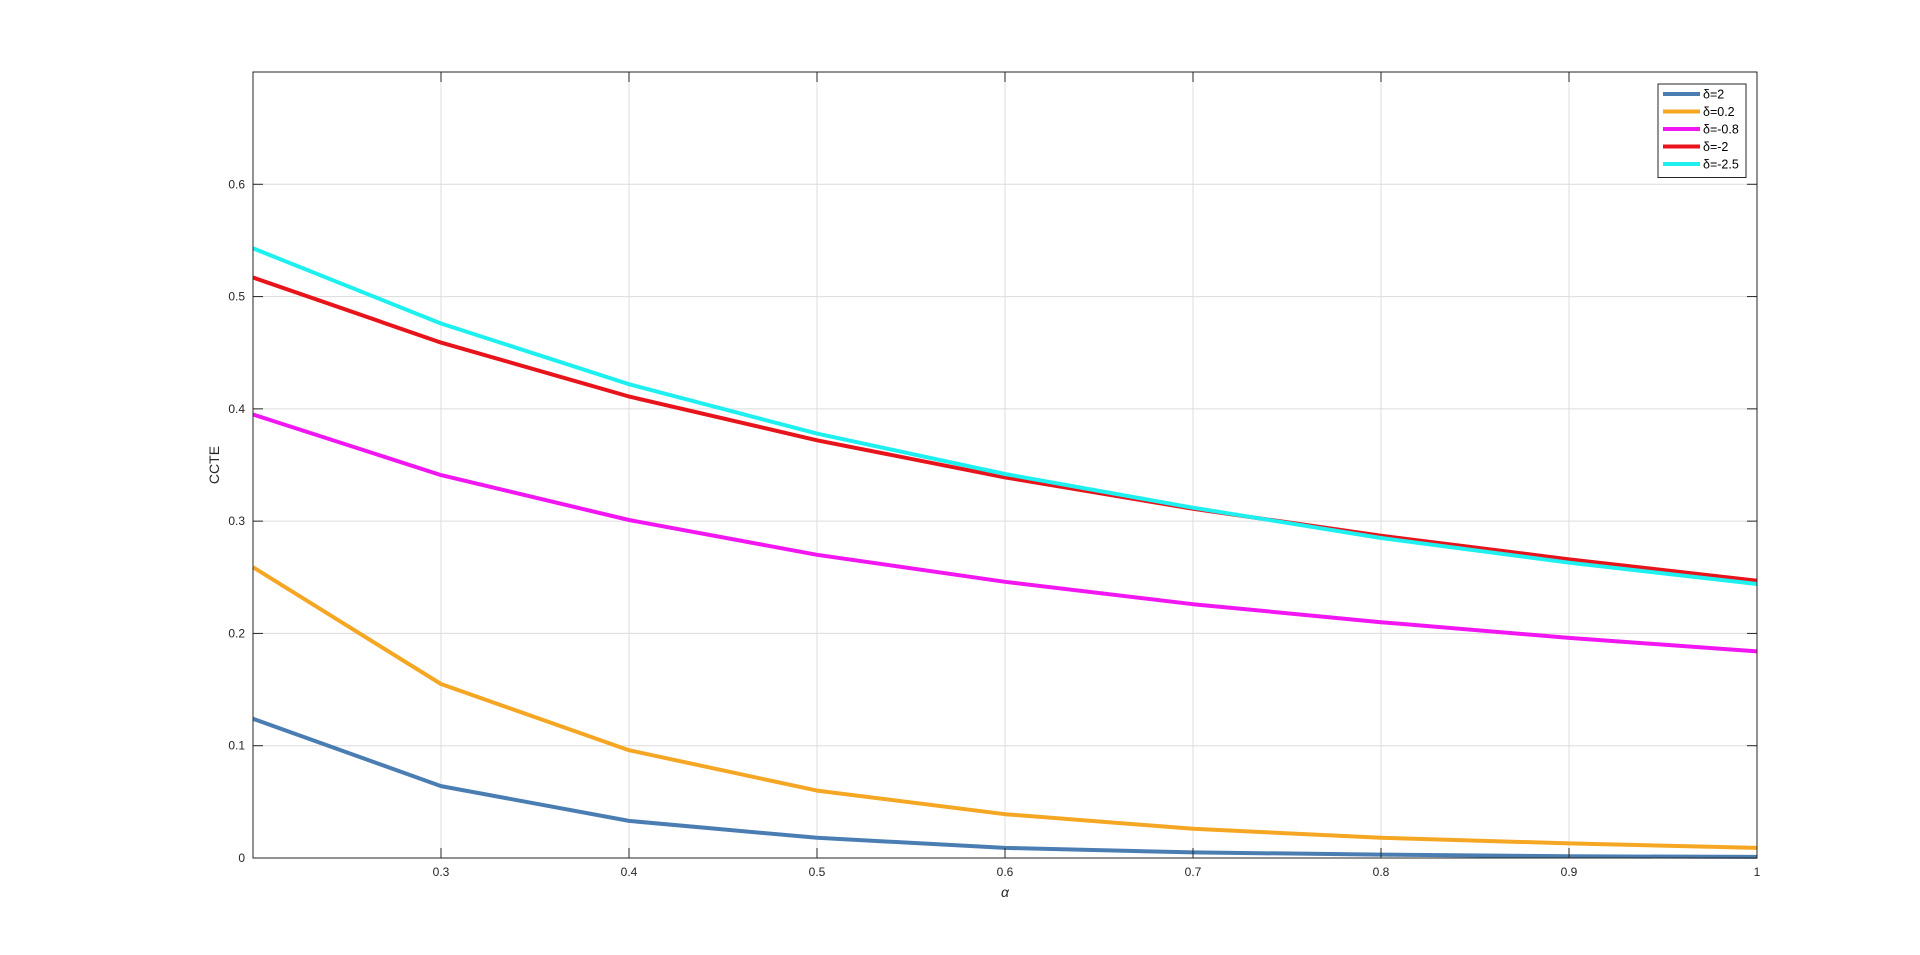 This screenshot has width=1920, height=955. I want to click on y-tick-label: 0.4, so click(236, 409).